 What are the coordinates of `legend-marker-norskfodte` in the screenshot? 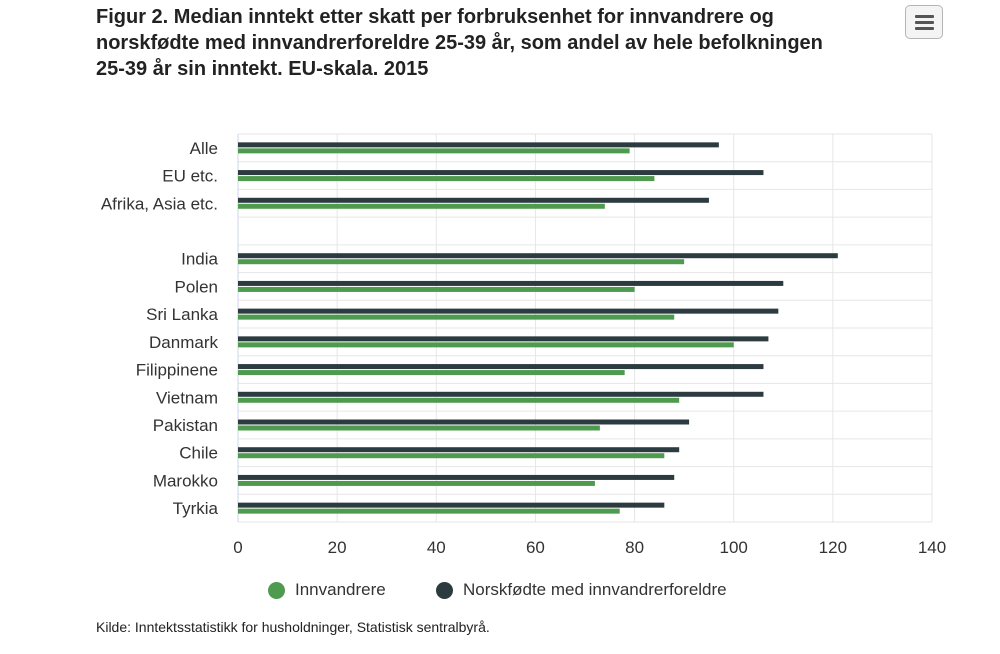 It's located at (444, 590).